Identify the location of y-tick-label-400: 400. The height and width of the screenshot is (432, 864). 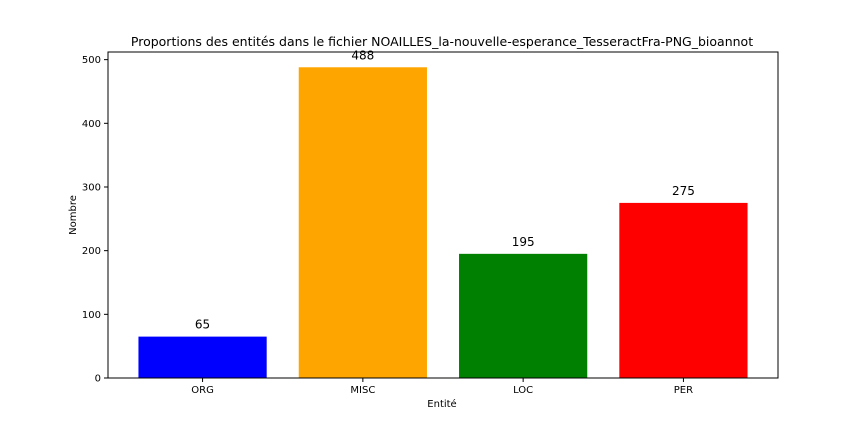
(91, 124).